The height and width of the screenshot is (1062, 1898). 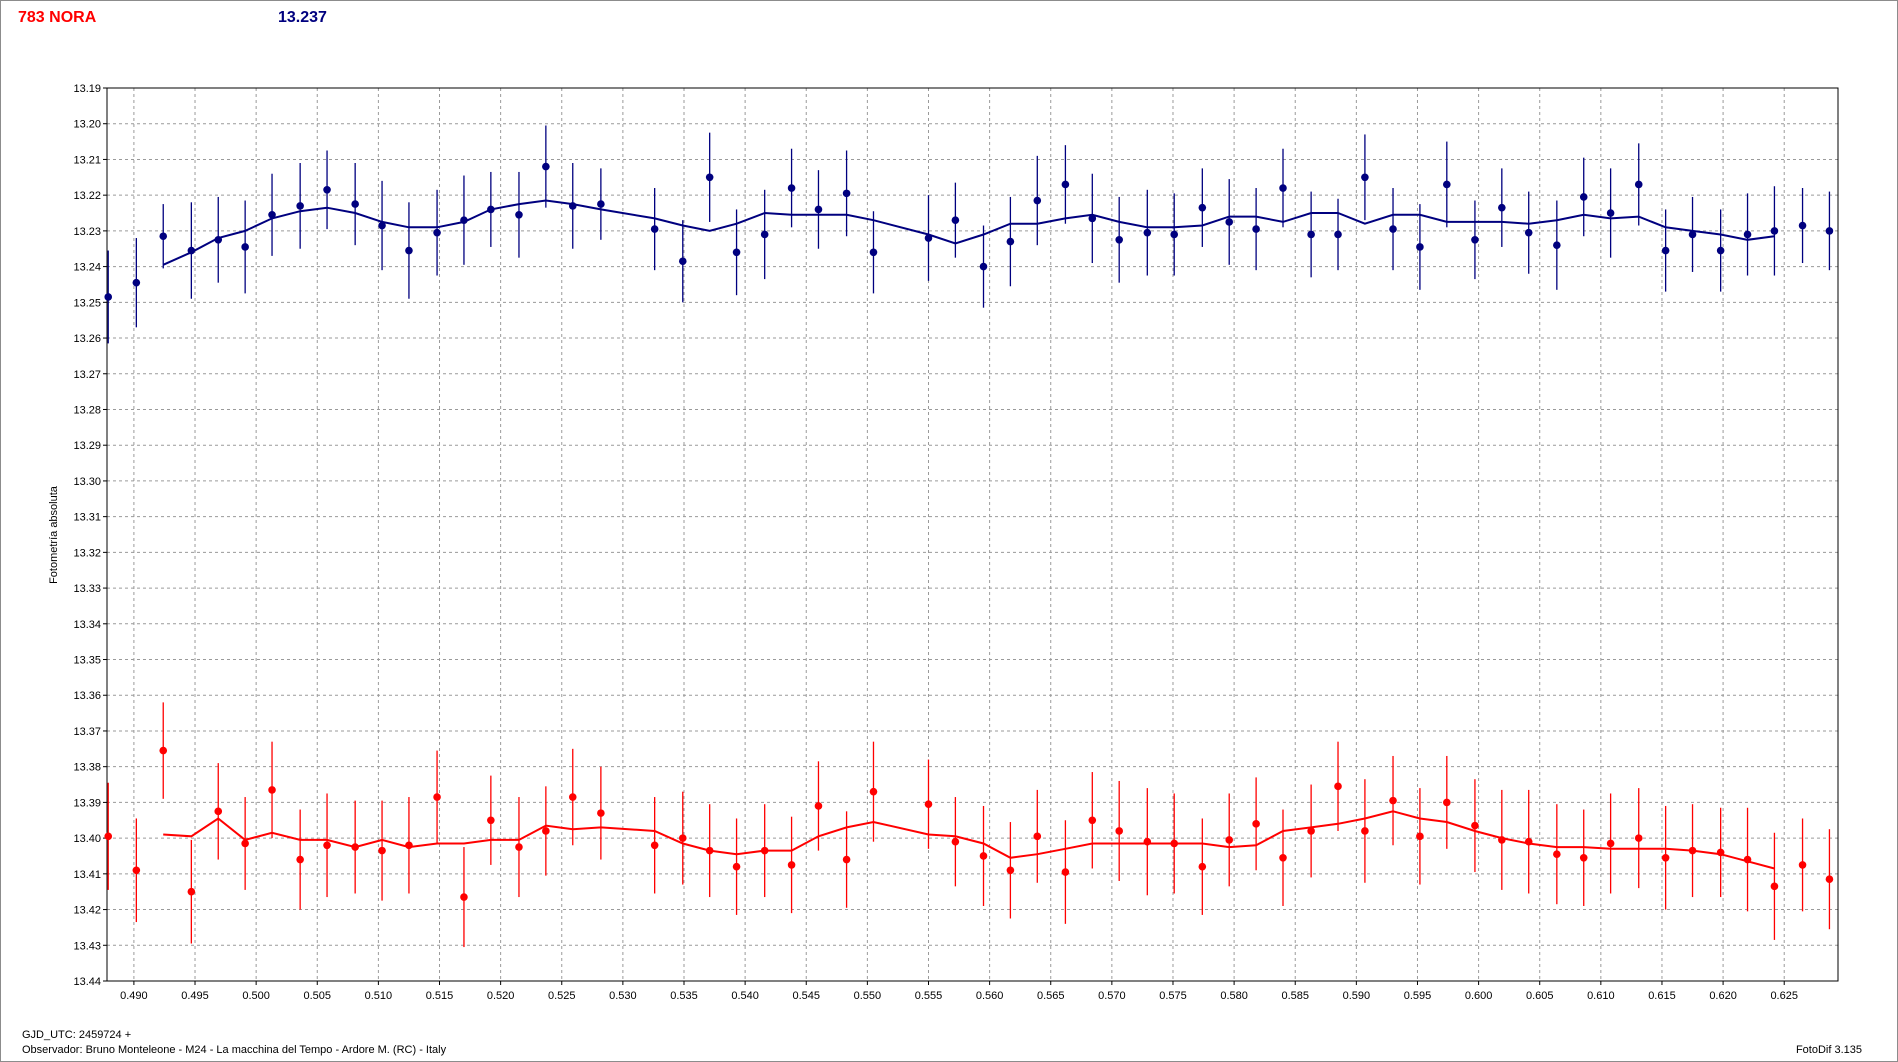 What do you see at coordinates (134, 996) in the screenshot?
I see `x-tick-label: 0.490` at bounding box center [134, 996].